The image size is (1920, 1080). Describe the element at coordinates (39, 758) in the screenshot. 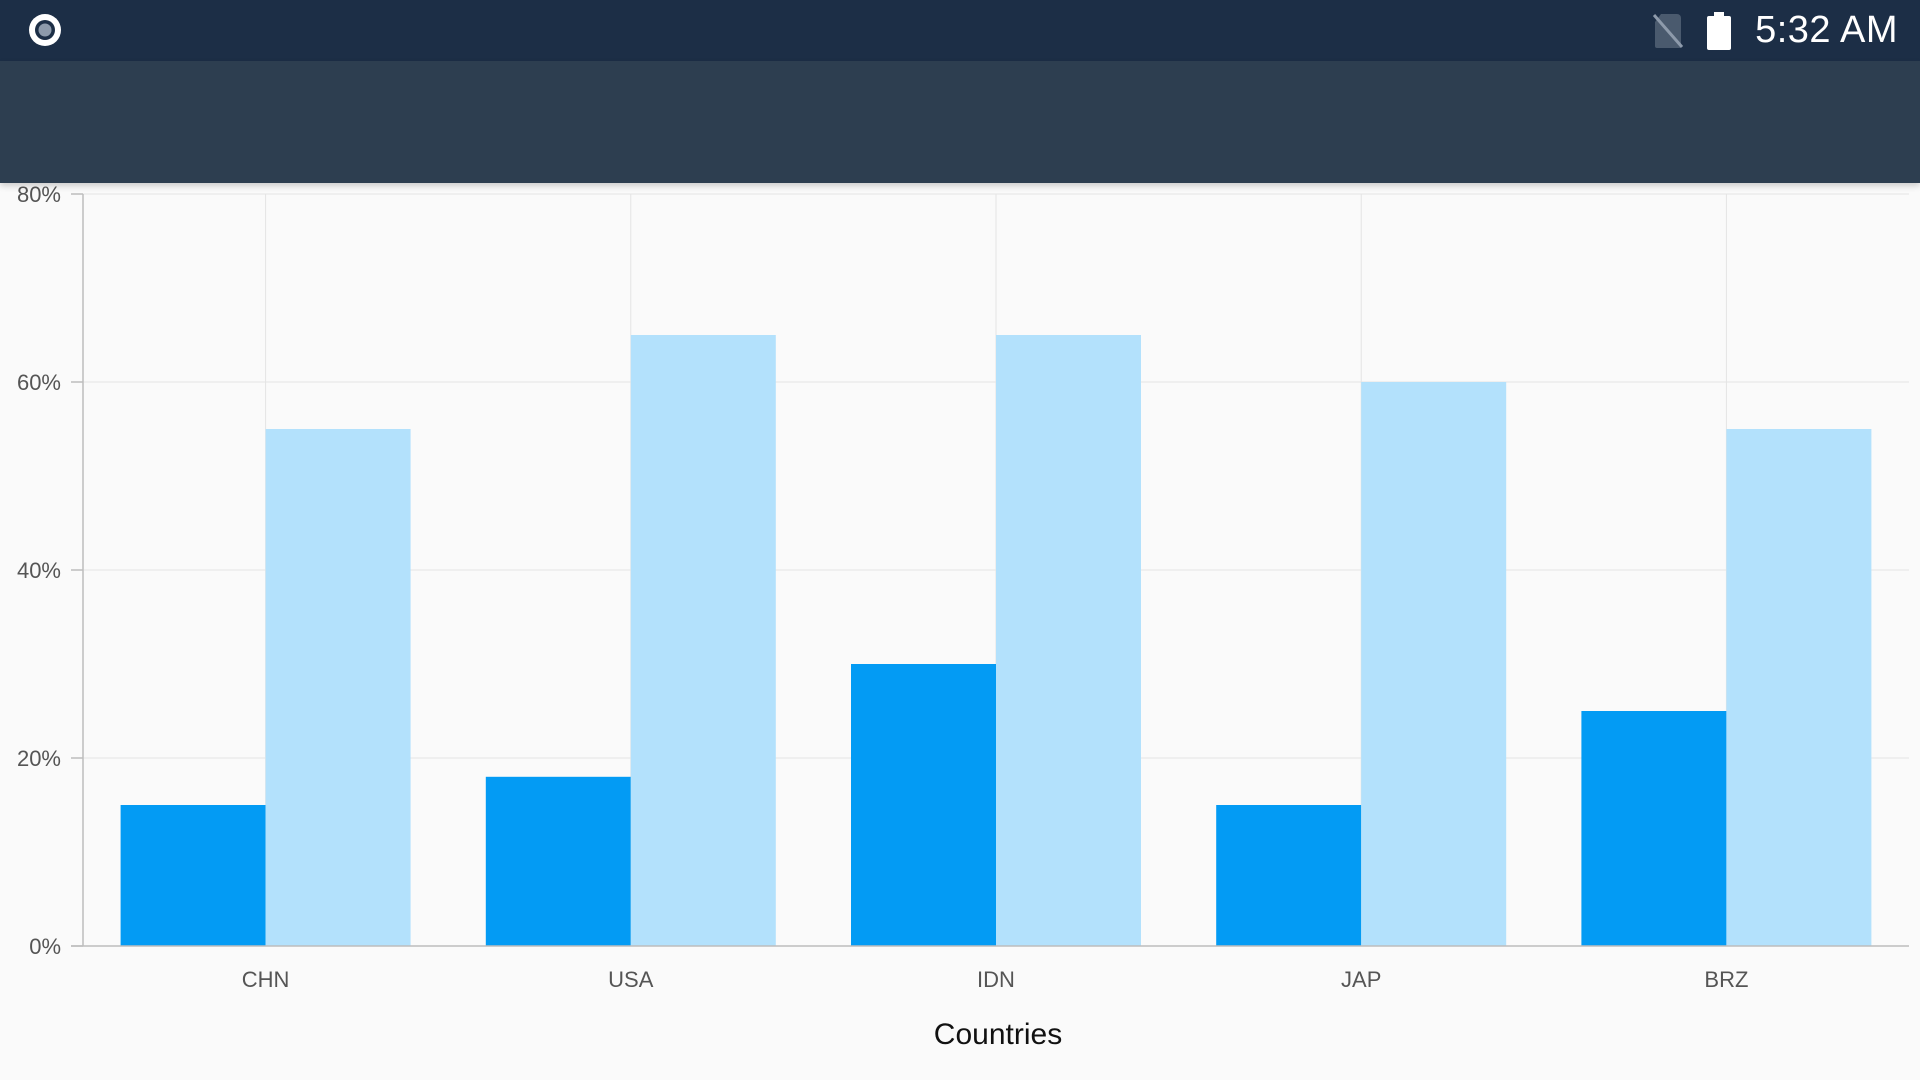

I see `y-tick-label: 20%` at that location.